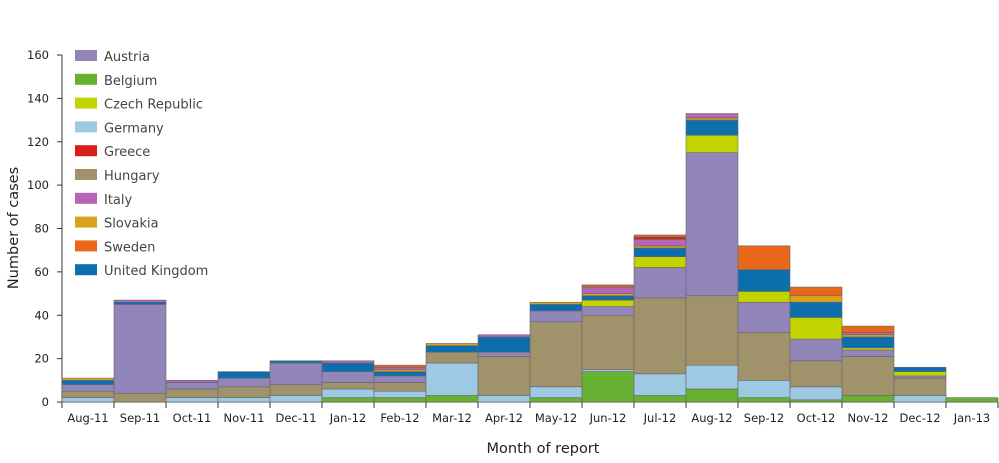 This screenshot has width=999, height=463. I want to click on y-tick-label: 40, so click(41, 315).